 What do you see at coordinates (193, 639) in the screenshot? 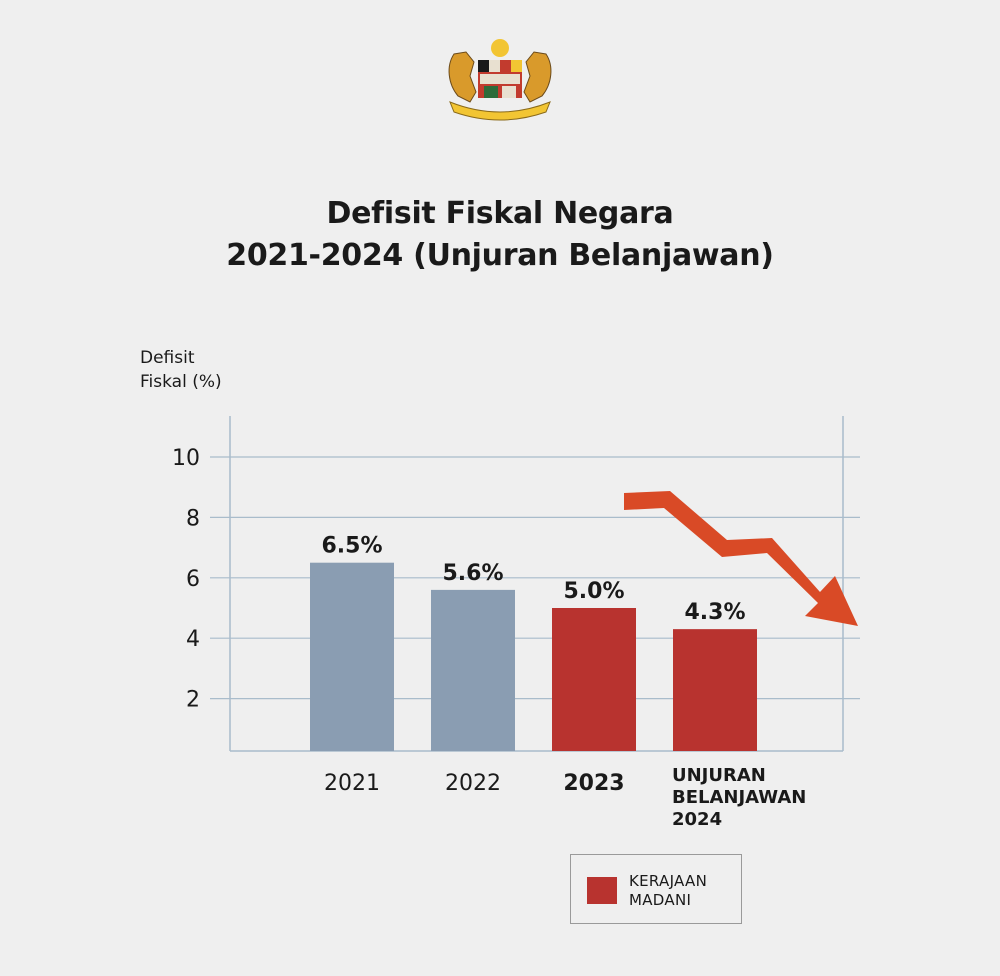
I see `y-tick-label: 4` at bounding box center [193, 639].